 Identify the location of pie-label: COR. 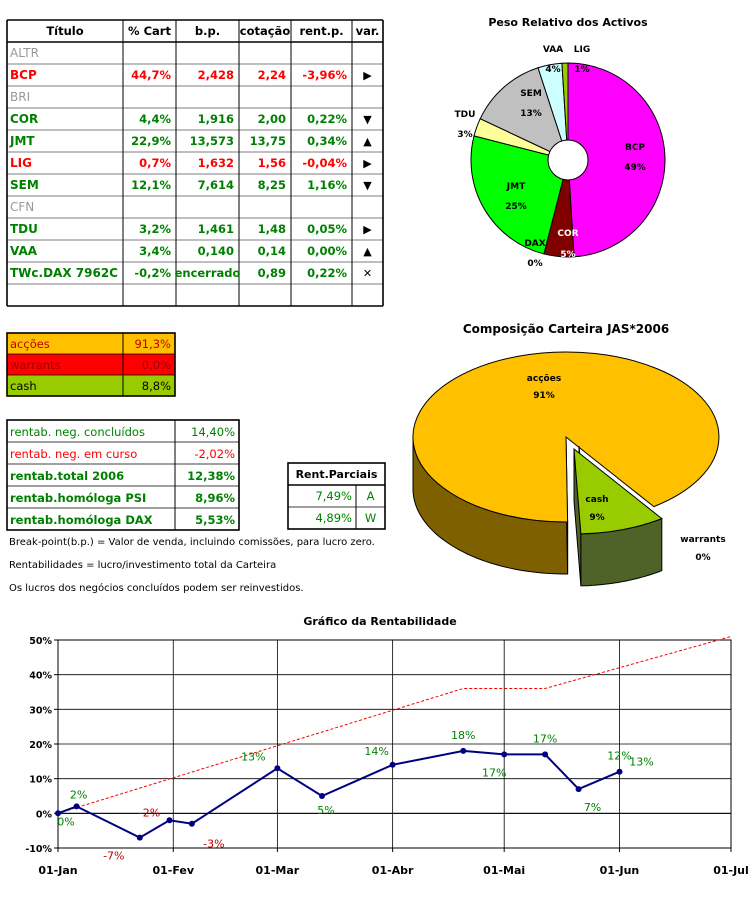
(567, 234).